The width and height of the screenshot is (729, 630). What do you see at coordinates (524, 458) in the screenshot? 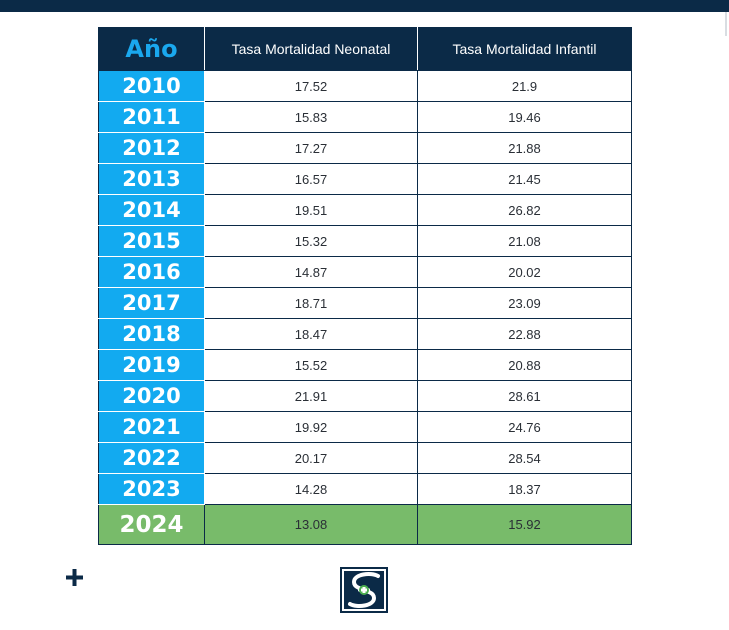
I see `infant-rate-cell: 28.54` at bounding box center [524, 458].